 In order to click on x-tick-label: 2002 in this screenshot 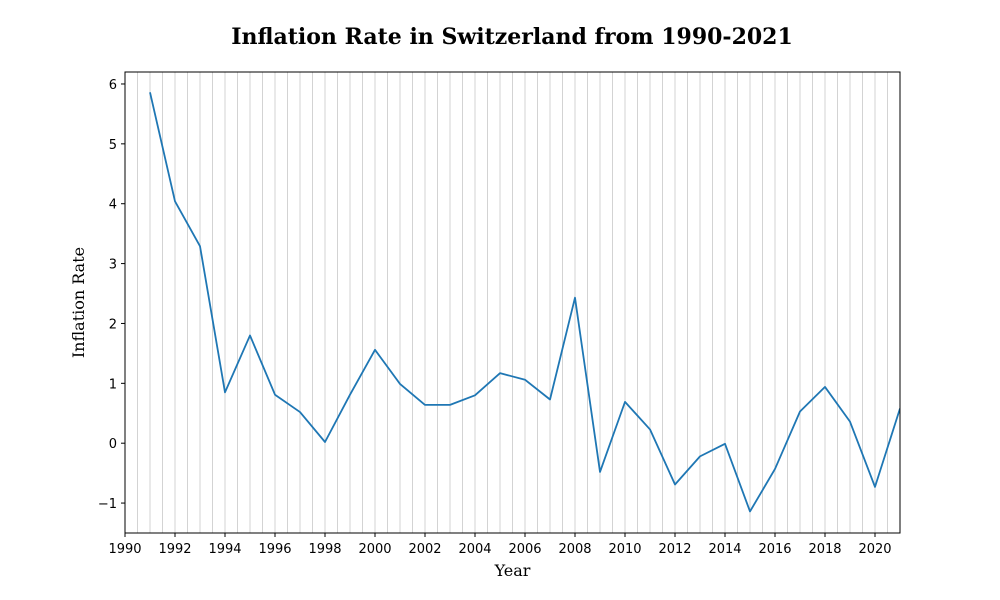, I will do `click(424, 549)`.